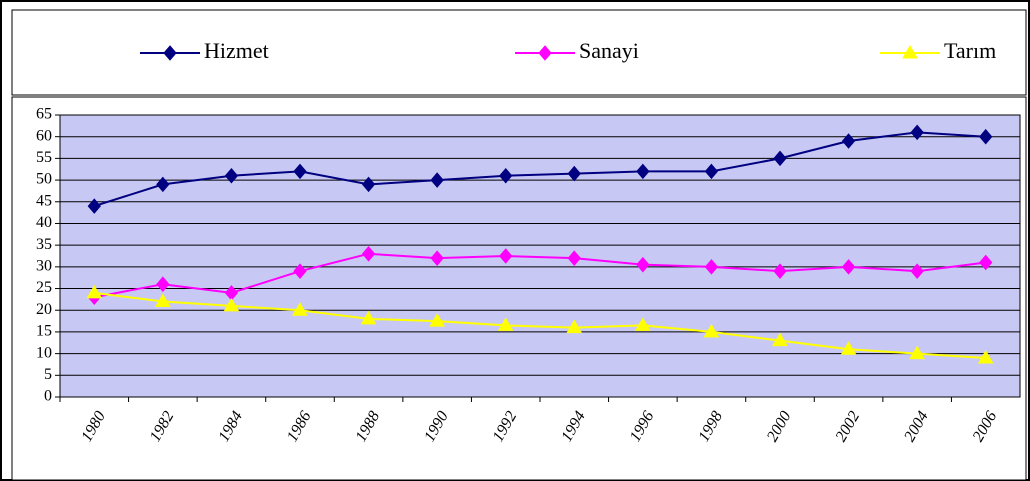  Describe the element at coordinates (44, 222) in the screenshot. I see `y-tick-label: 40` at that location.